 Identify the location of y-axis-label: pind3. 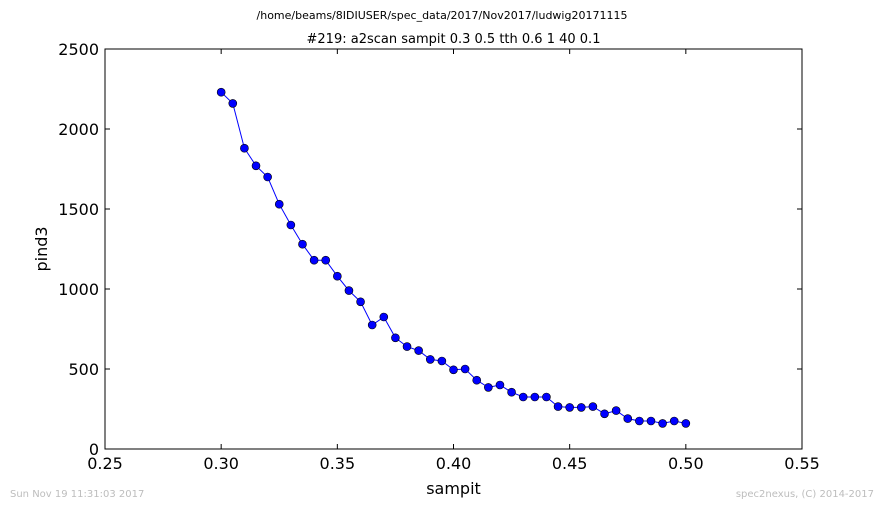
(41, 248).